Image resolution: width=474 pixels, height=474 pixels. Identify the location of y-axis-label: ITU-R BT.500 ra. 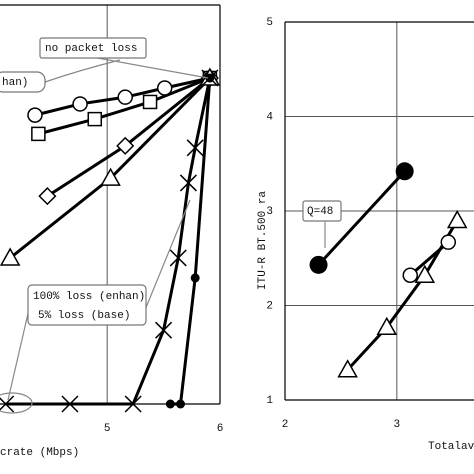
(263, 240).